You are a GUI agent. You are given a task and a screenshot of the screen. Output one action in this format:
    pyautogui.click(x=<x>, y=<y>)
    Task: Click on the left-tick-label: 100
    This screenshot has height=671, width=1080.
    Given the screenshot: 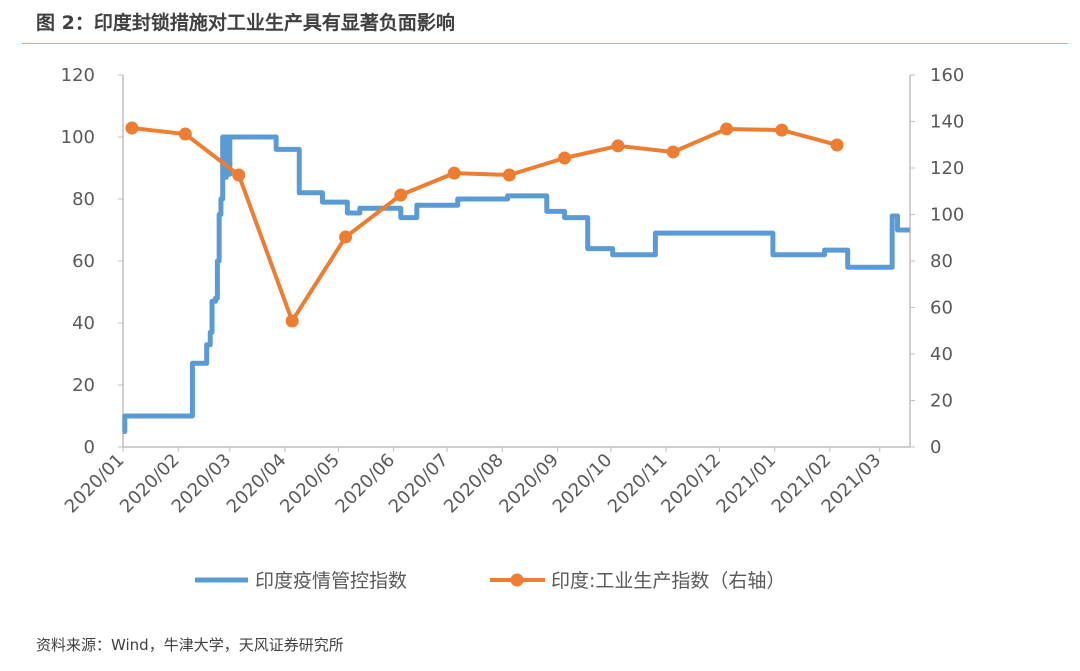 What is the action you would take?
    pyautogui.click(x=78, y=137)
    